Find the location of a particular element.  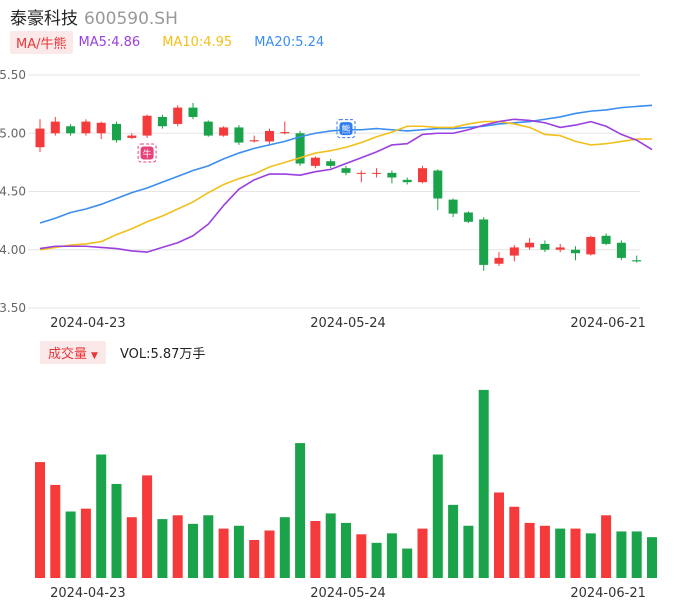

ma-toggle-button: MA/牛熊 is located at coordinates (41, 42).